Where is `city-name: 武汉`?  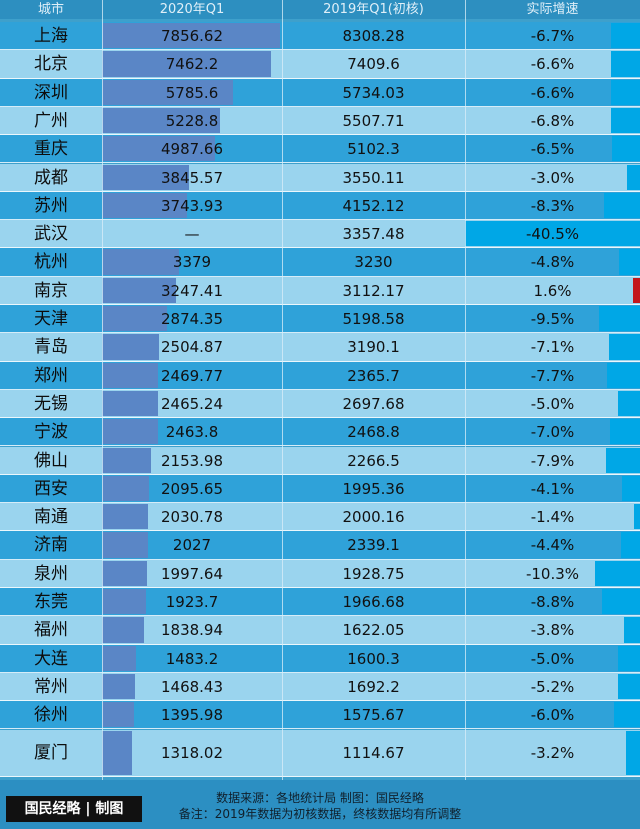
city-name: 武汉 is located at coordinates (51, 234).